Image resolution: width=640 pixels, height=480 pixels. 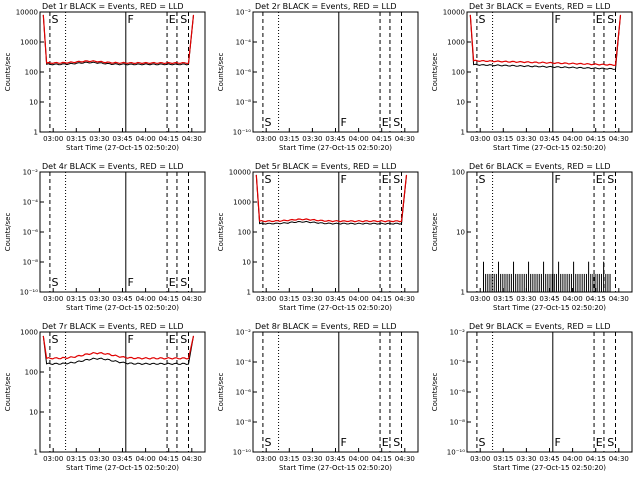 What do you see at coordinates (454, 13) in the screenshot?
I see `y-tick-label: 10000` at bounding box center [454, 13].